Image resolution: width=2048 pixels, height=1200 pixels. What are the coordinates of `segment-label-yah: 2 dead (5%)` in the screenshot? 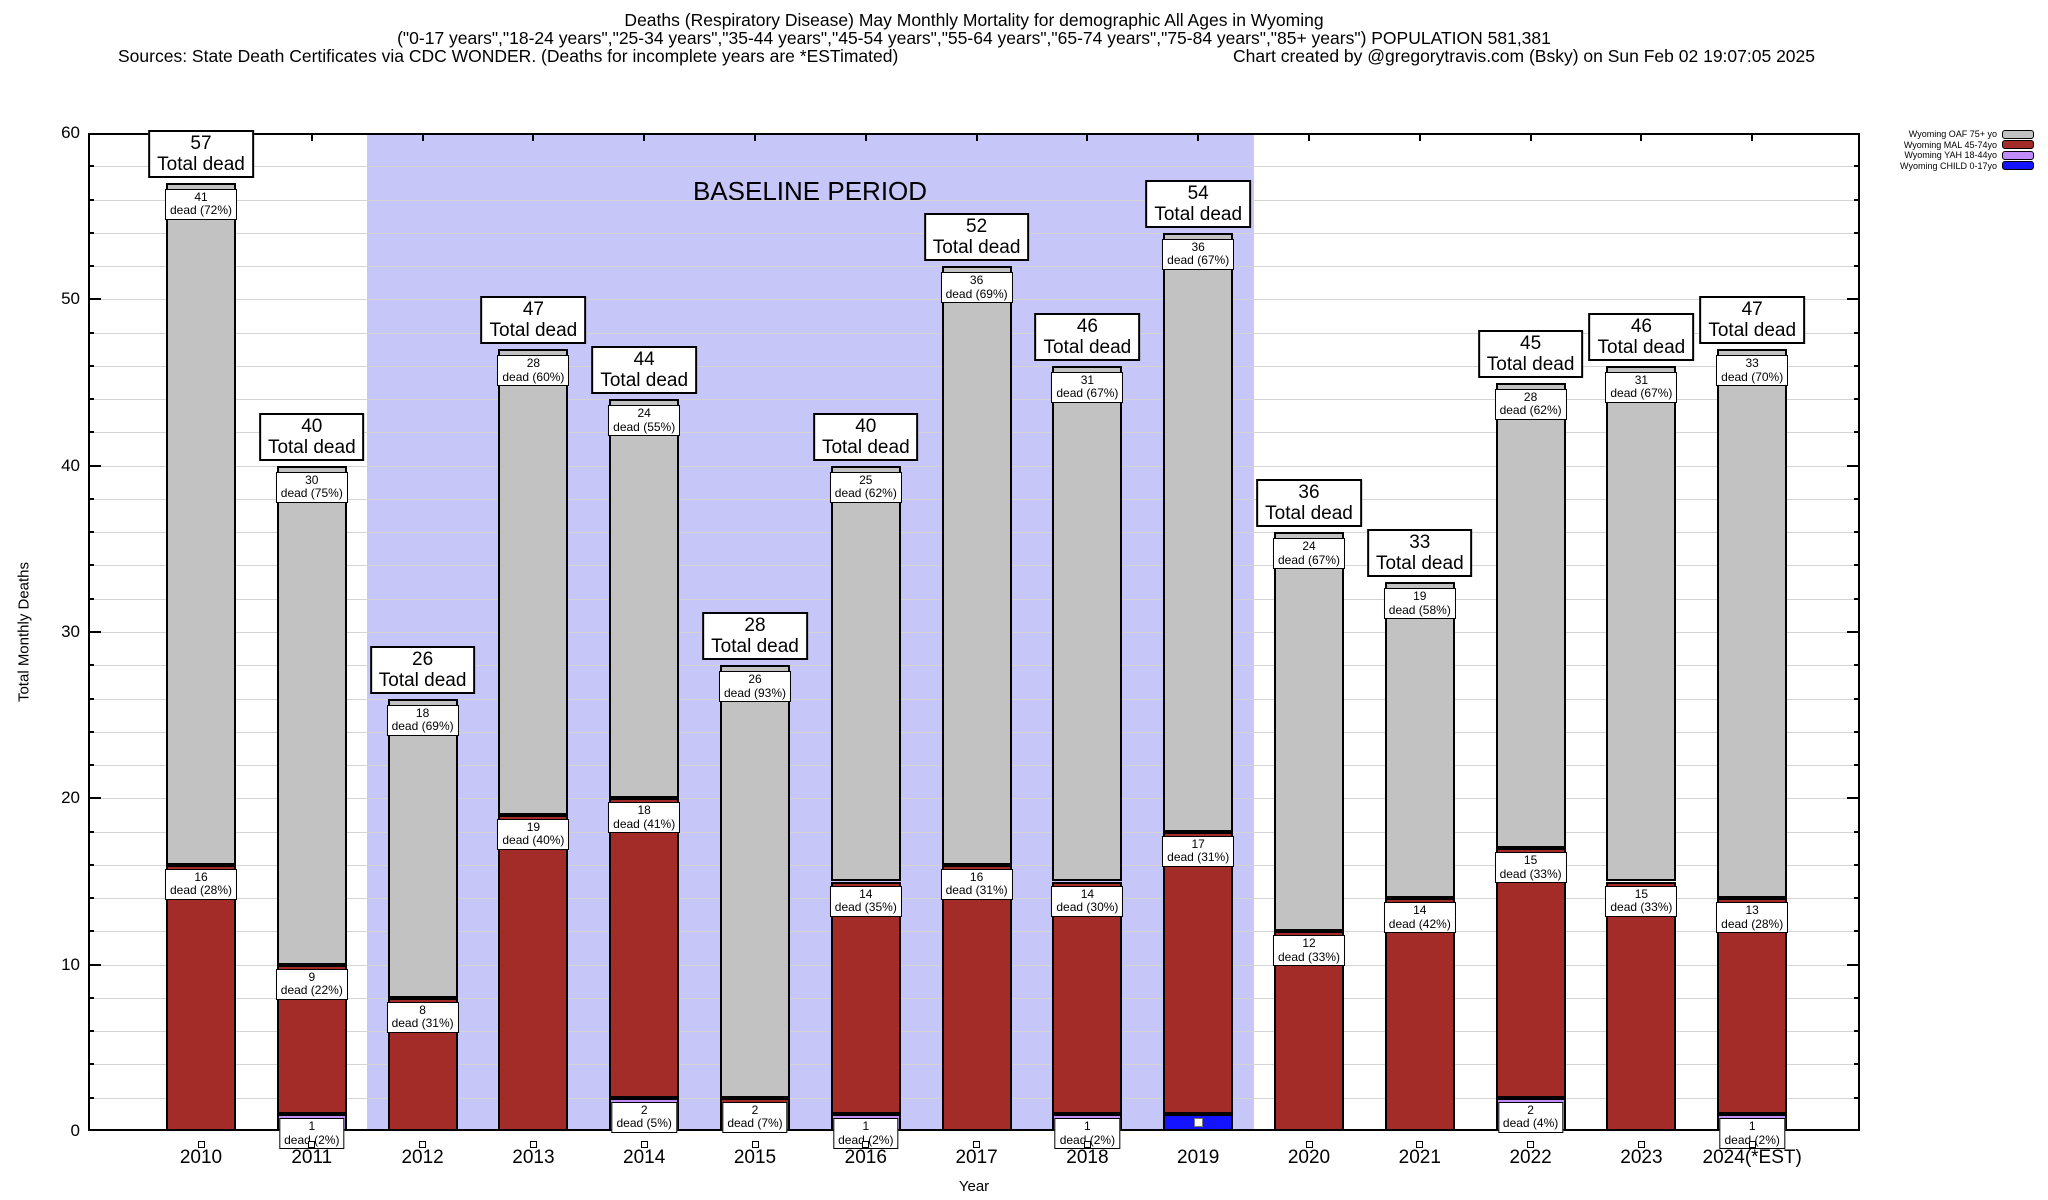 It's located at (644, 1117).